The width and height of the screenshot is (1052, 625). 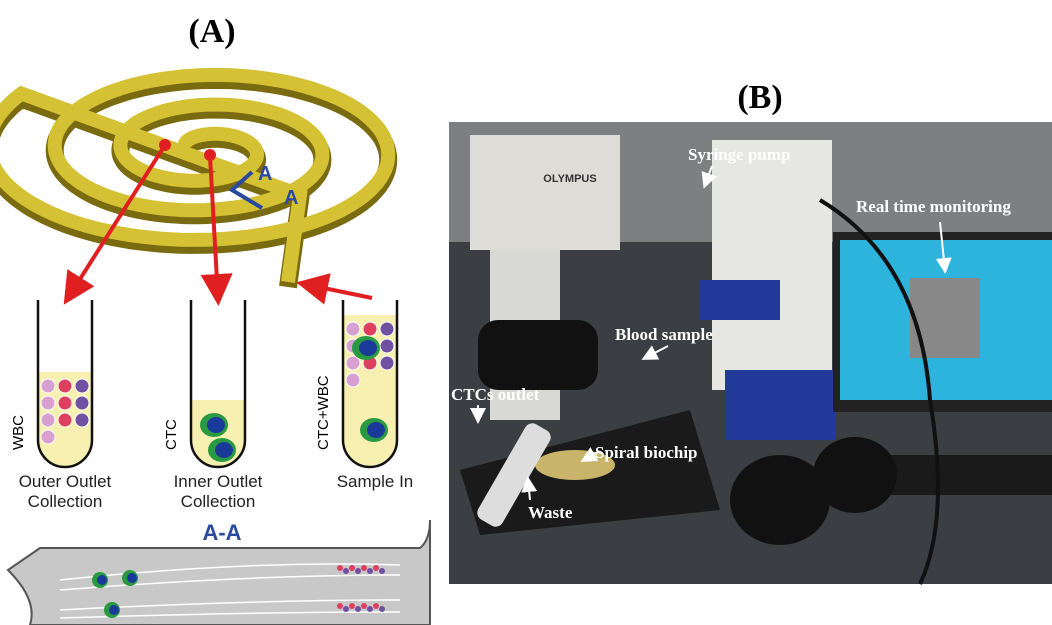 I want to click on photo-label: Real time monitoring, so click(x=933, y=206).